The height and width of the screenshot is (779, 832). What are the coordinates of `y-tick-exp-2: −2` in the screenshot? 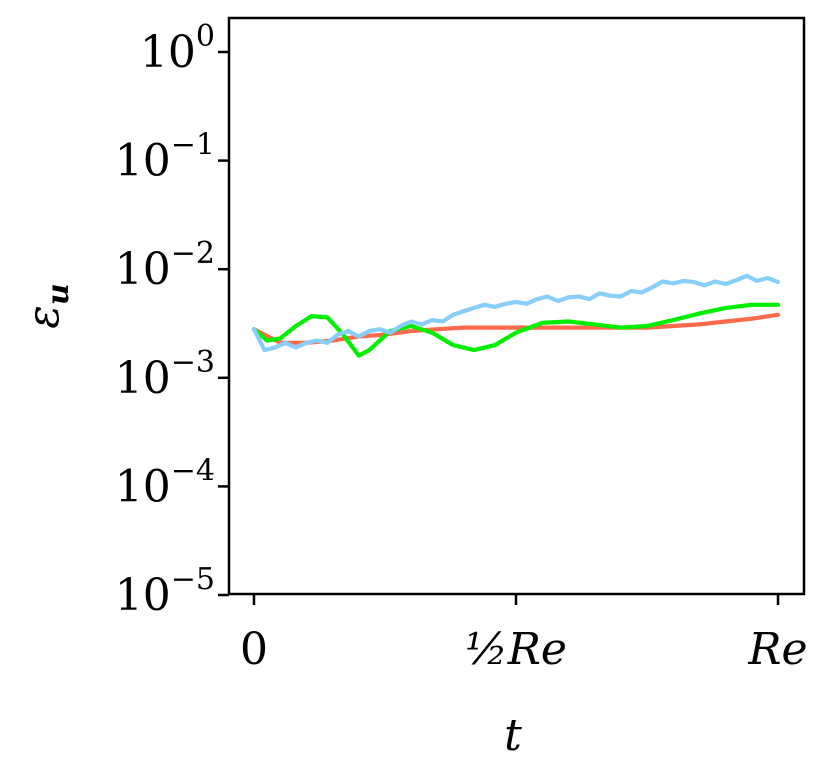 It's located at (193, 253).